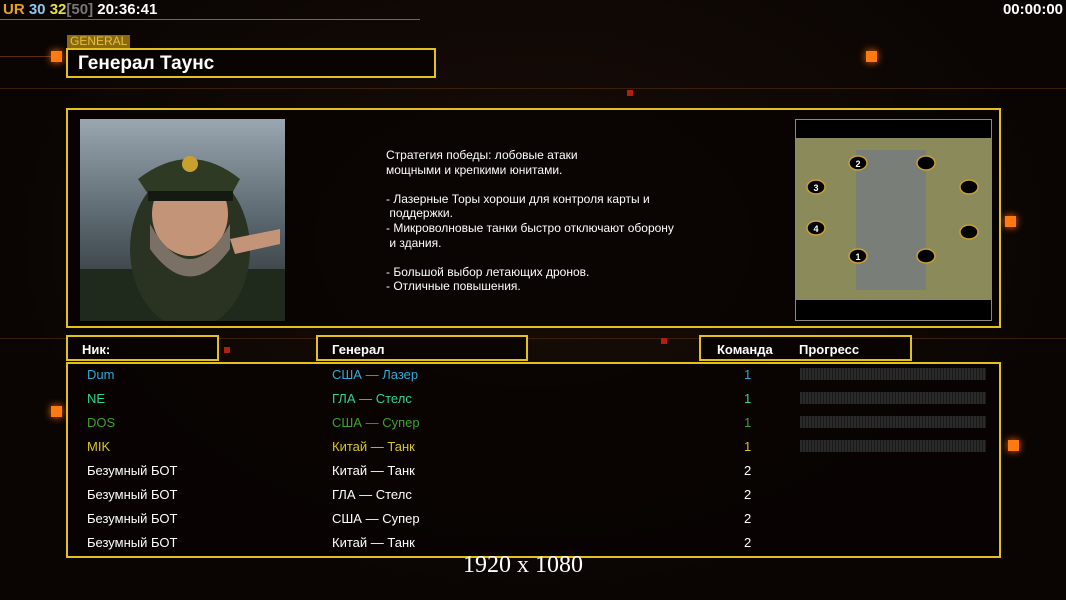 This screenshot has width=1066, height=600. What do you see at coordinates (533, 520) in the screenshot?
I see `player-row: Безумный БОТ США — Супер 2` at bounding box center [533, 520].